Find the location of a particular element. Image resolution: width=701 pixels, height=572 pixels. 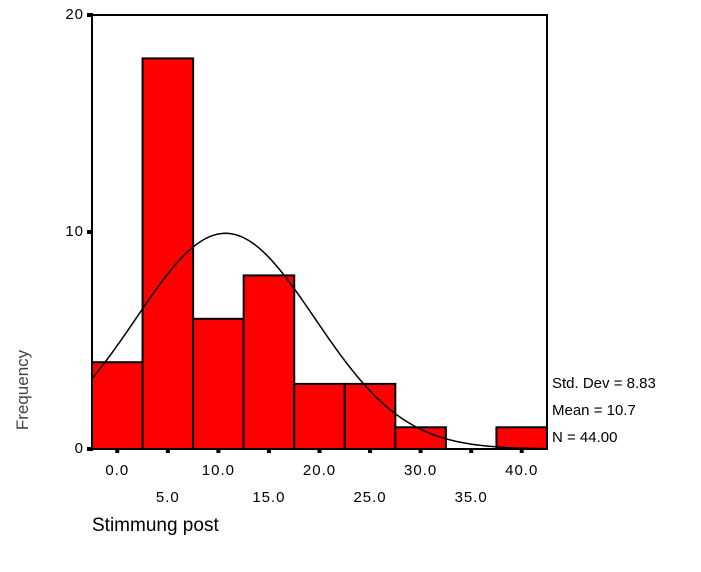

x-tick-label: 30.0 is located at coordinates (420, 470).